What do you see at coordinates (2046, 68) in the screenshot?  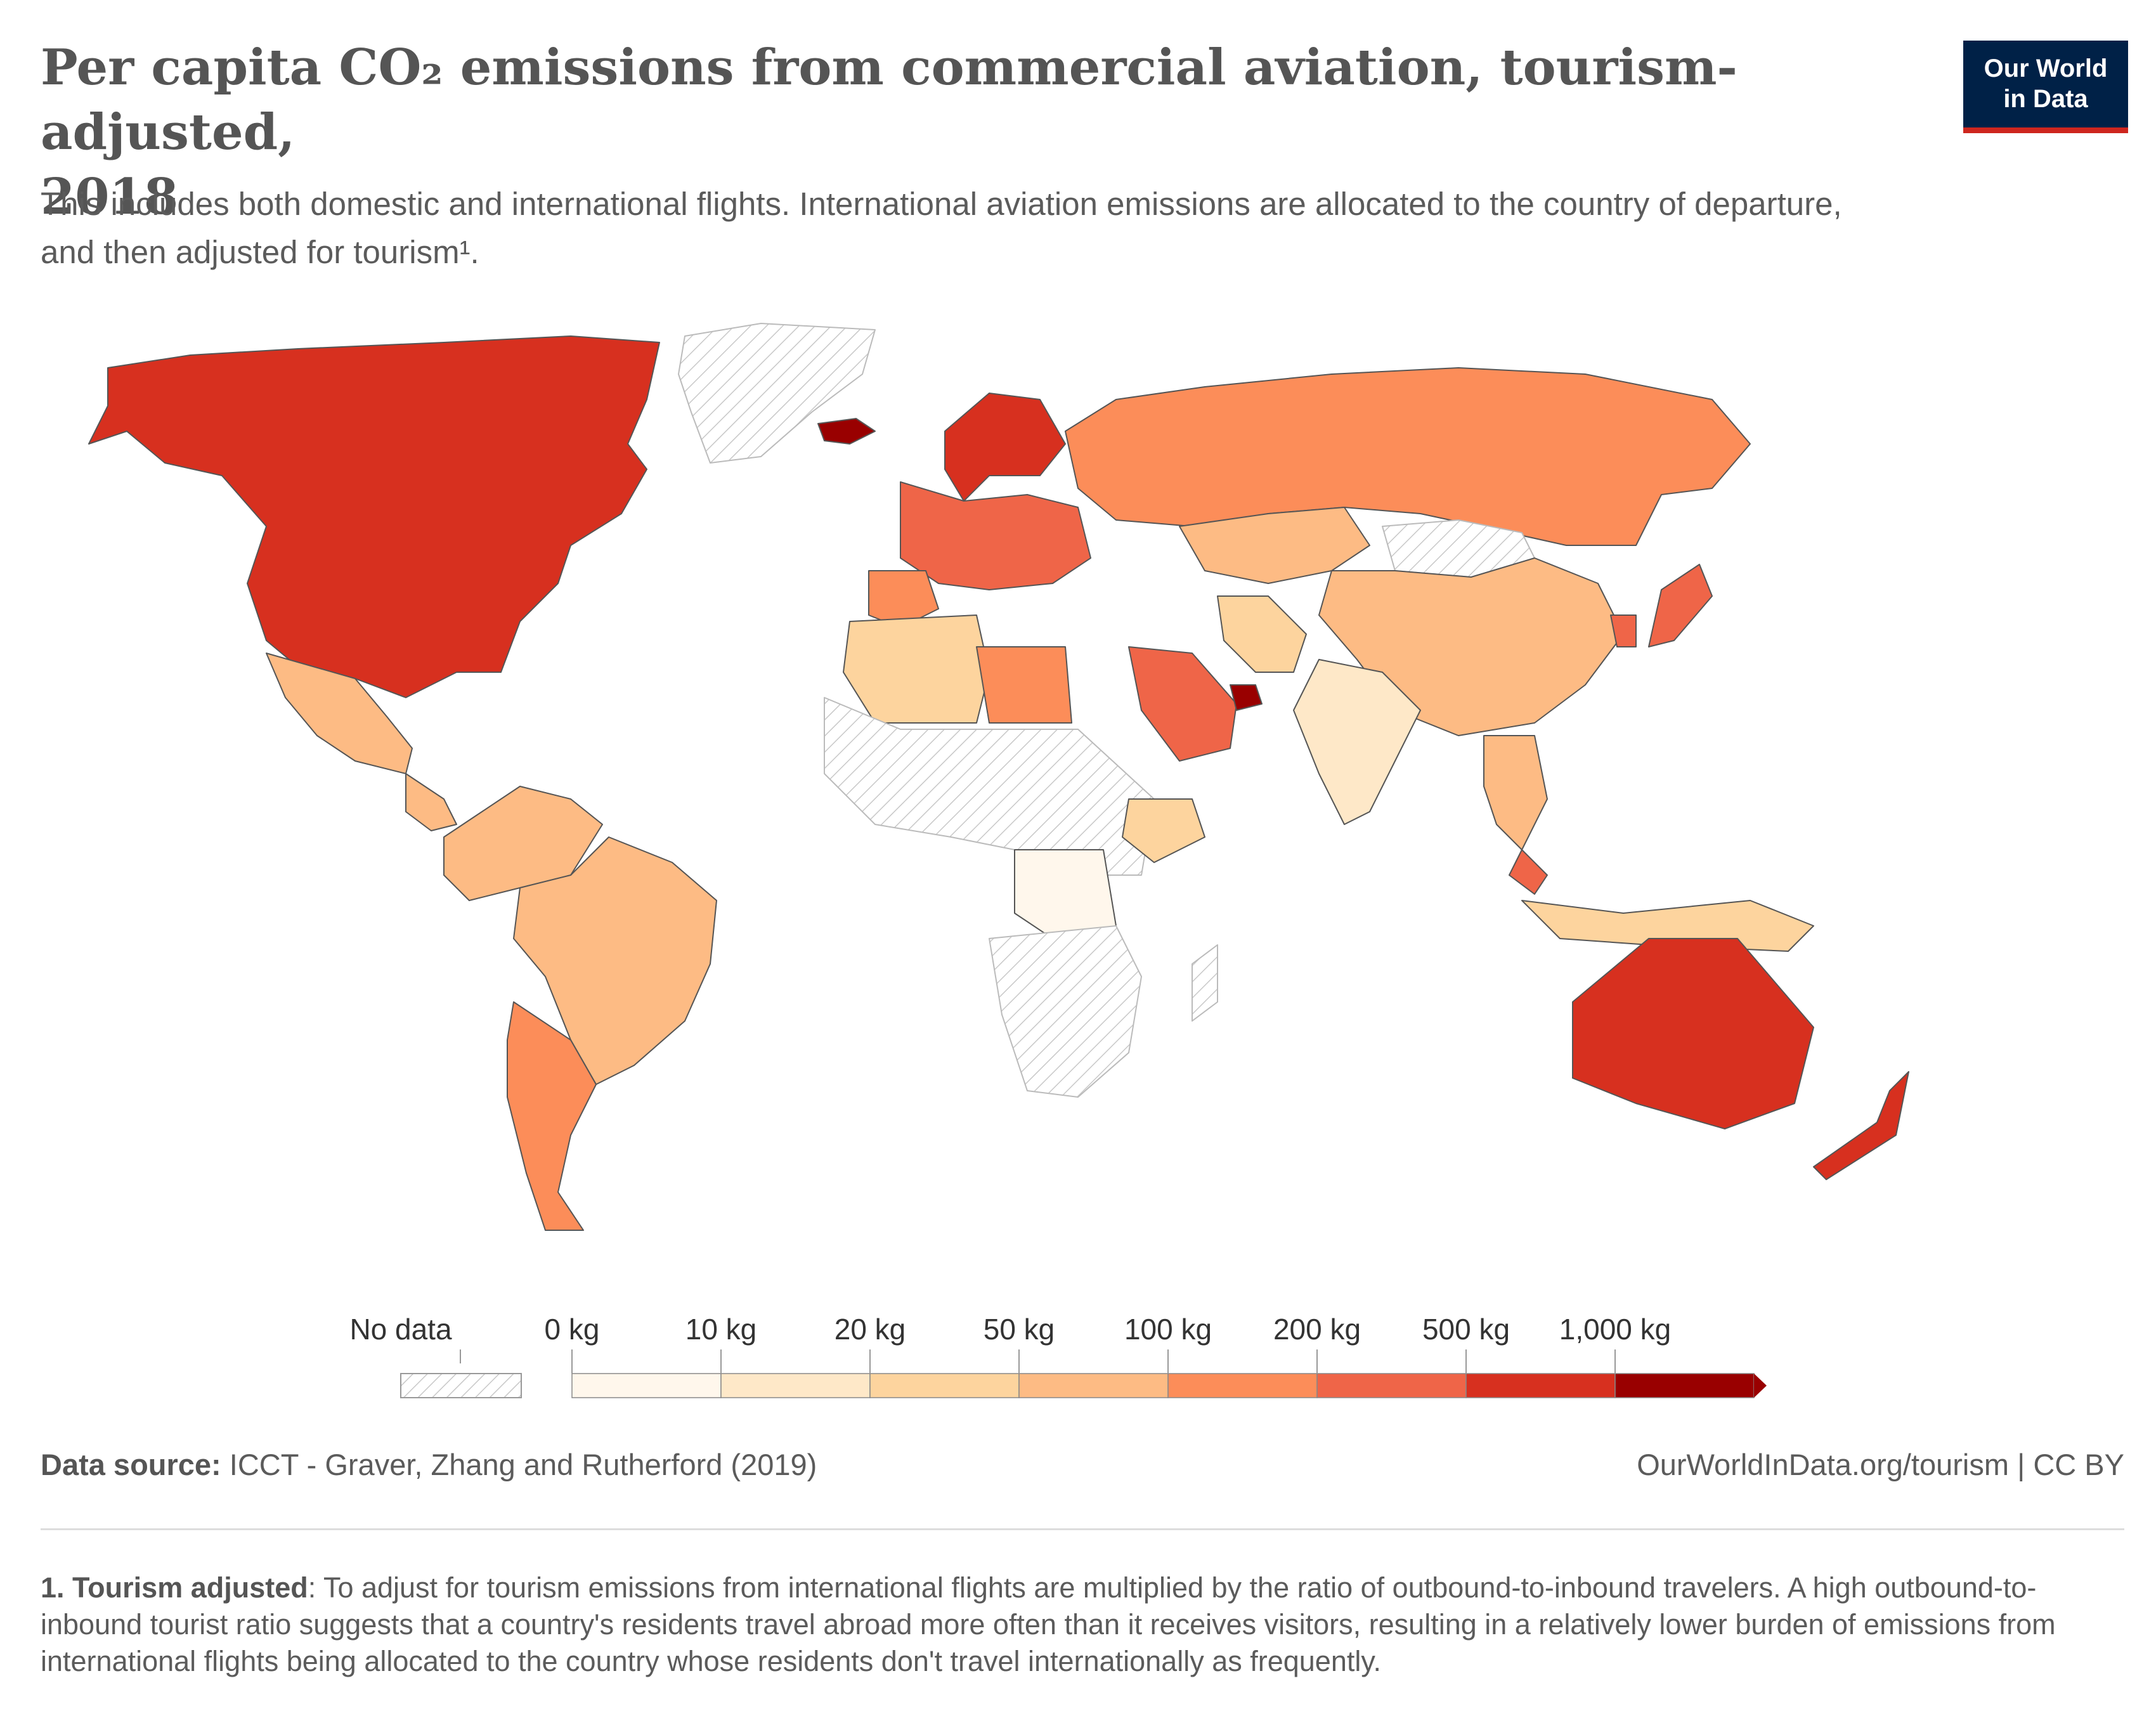 I see `logo-line1: Our World` at bounding box center [2046, 68].